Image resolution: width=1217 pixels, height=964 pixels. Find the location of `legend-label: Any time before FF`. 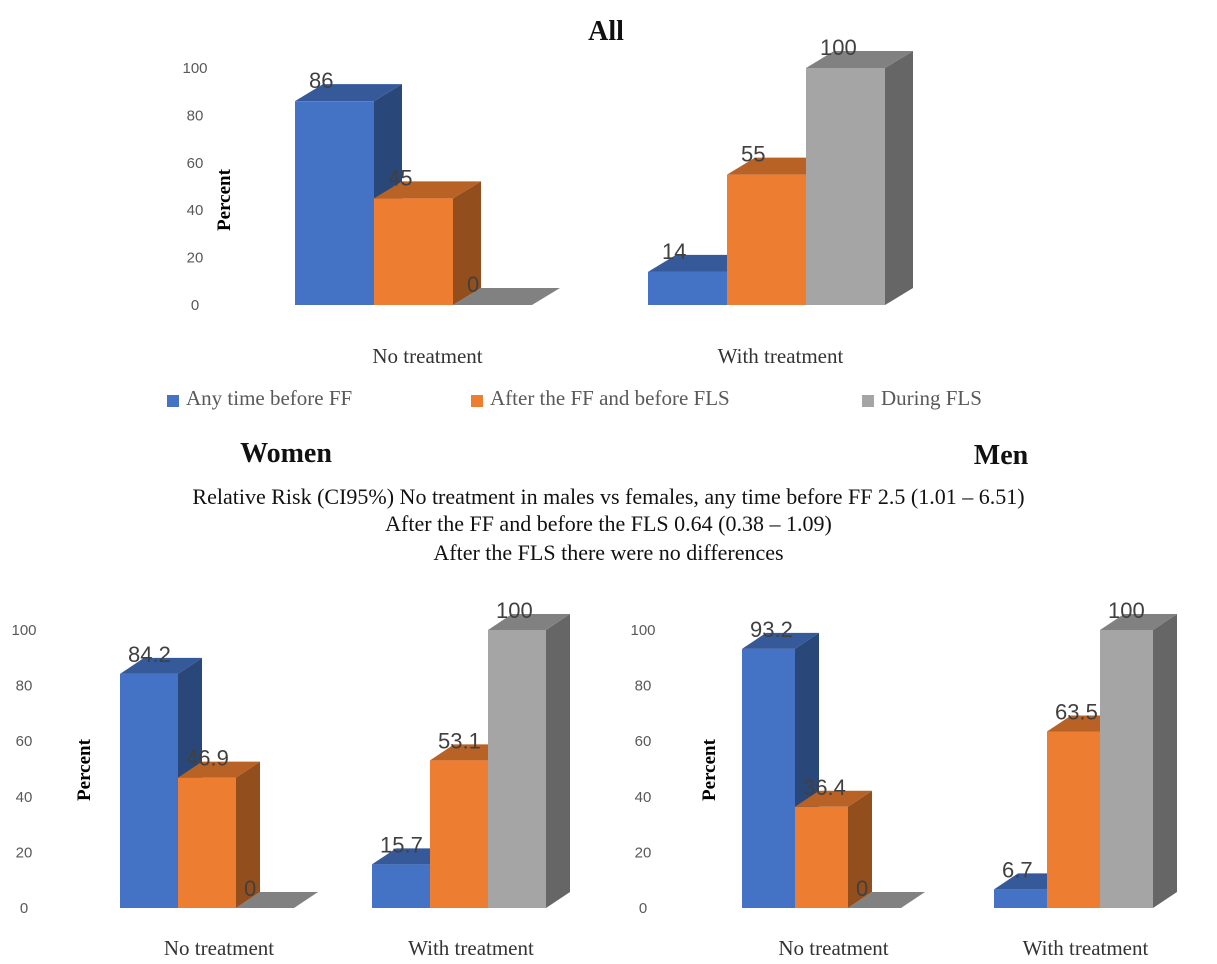

legend-label: Any time before FF is located at coordinates (269, 398).